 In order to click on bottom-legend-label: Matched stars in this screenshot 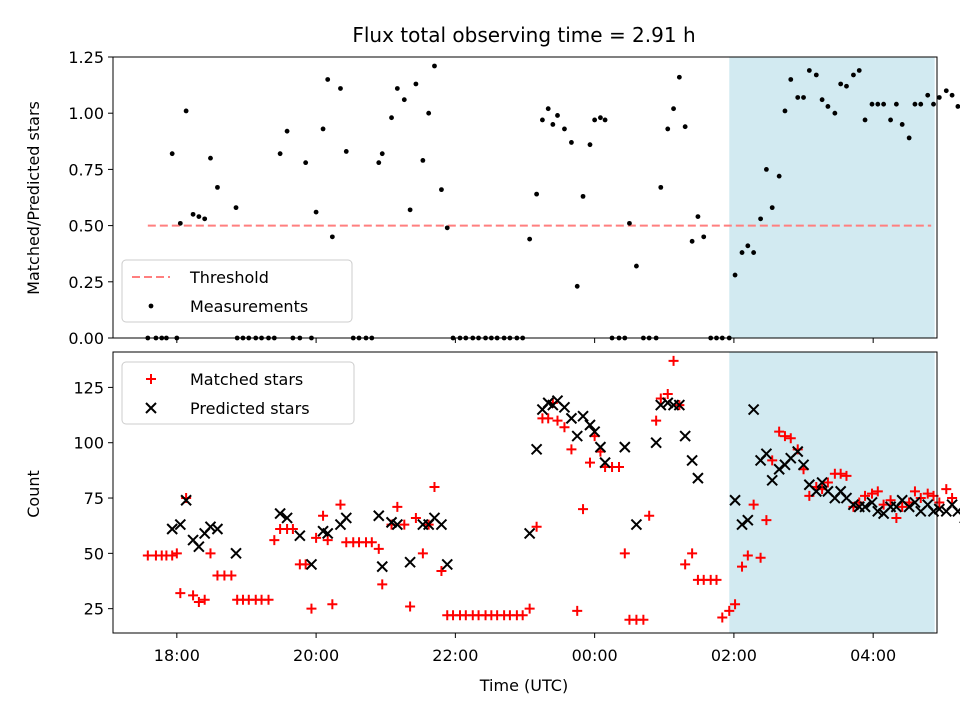, I will do `click(246, 379)`.